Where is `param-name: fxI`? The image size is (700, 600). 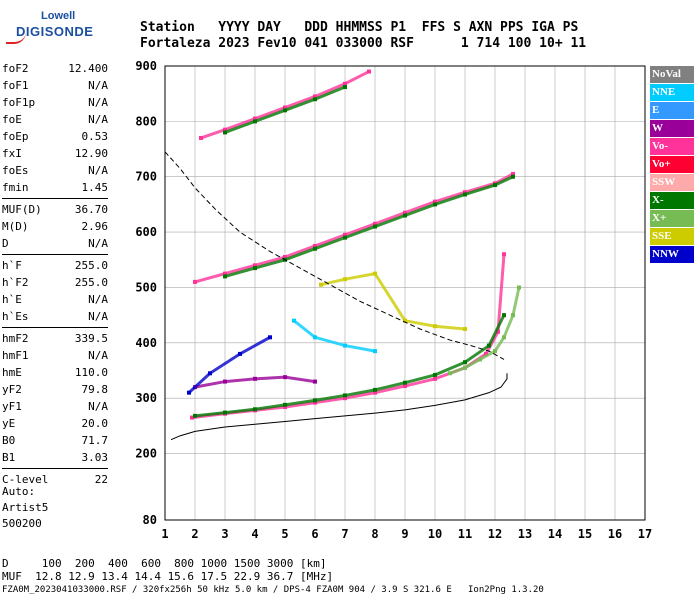 param-name: fxI is located at coordinates (12, 153).